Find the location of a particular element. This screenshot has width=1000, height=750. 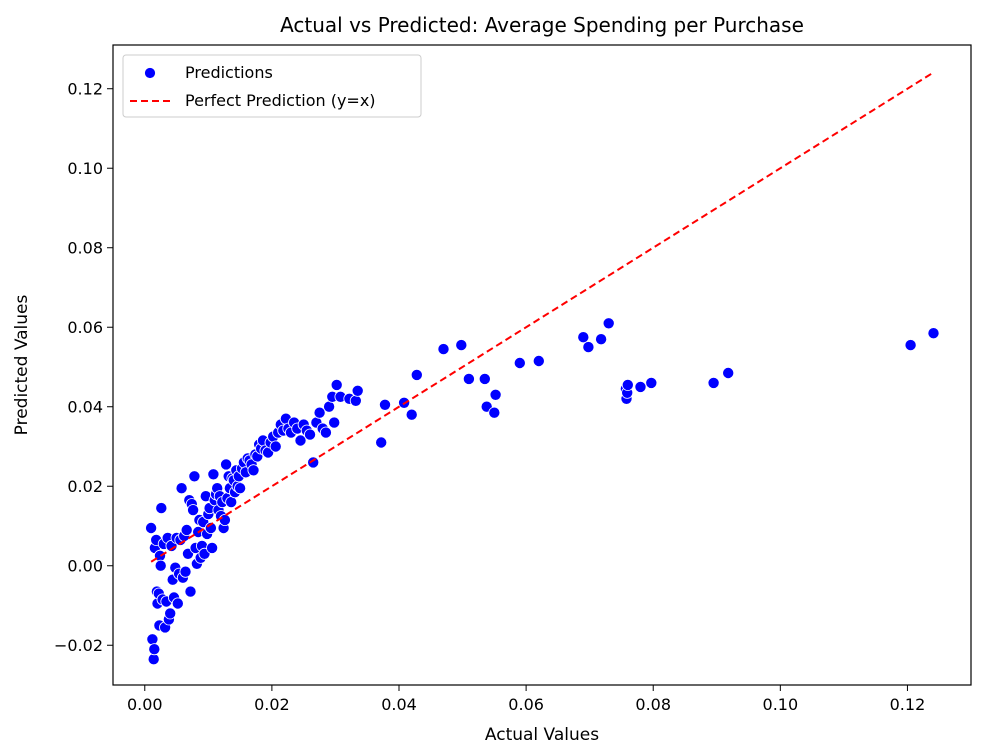

legend-box is located at coordinates (272, 86).